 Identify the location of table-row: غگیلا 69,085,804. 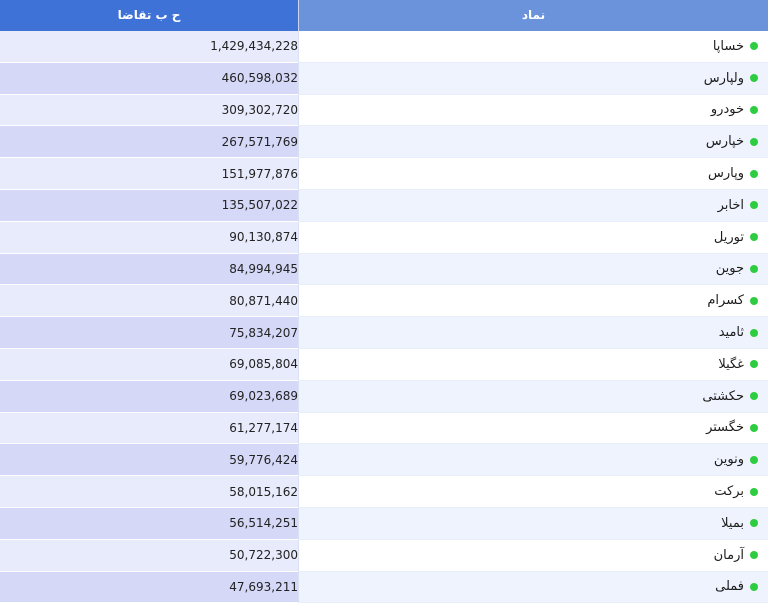
(384, 364).